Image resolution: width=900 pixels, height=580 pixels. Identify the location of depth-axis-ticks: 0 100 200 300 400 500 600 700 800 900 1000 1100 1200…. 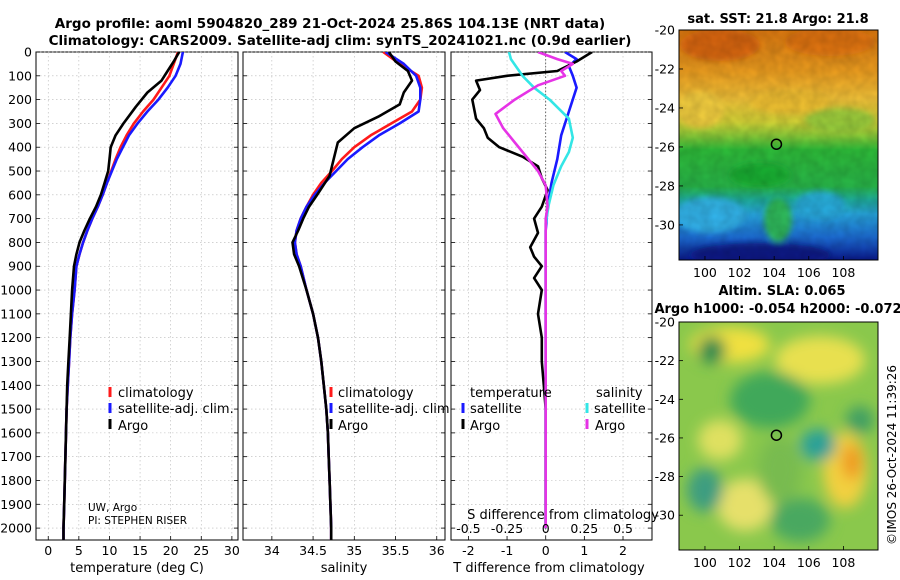
(16, 290).